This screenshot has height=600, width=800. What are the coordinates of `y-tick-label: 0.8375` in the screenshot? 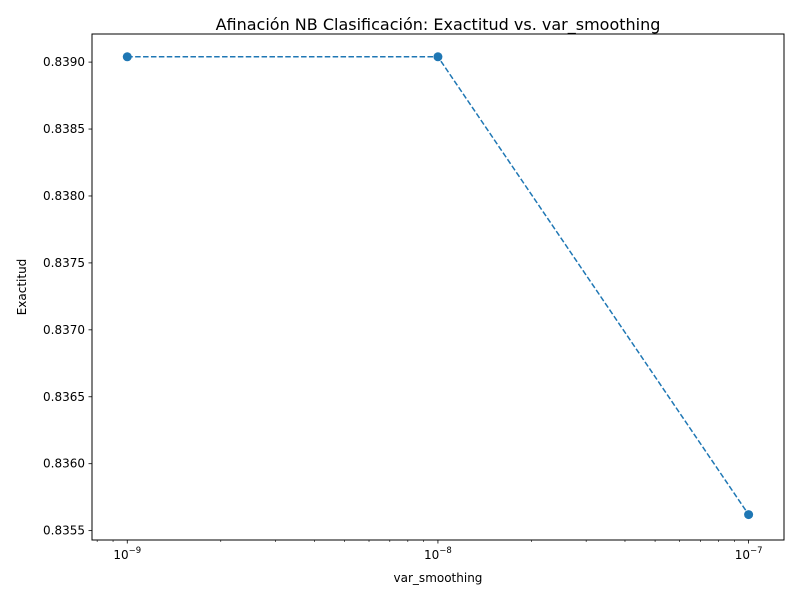 It's located at (64, 263).